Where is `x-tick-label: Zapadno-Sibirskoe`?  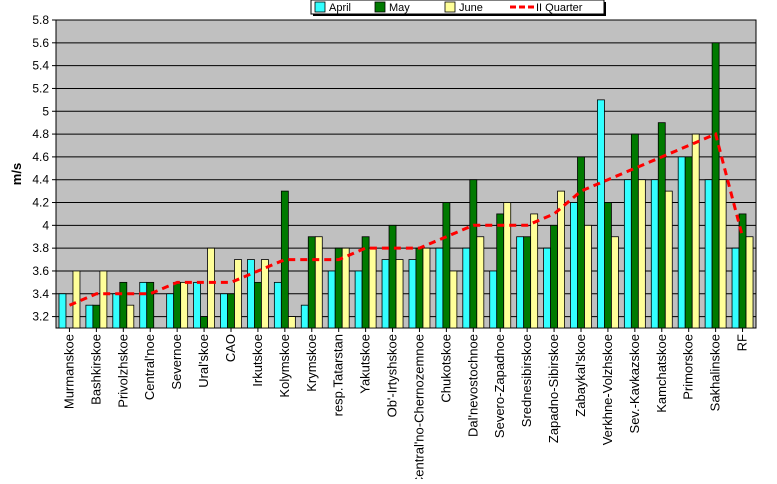
x-tick-label: Zapadno-Sibirskoe is located at coordinates (553, 388).